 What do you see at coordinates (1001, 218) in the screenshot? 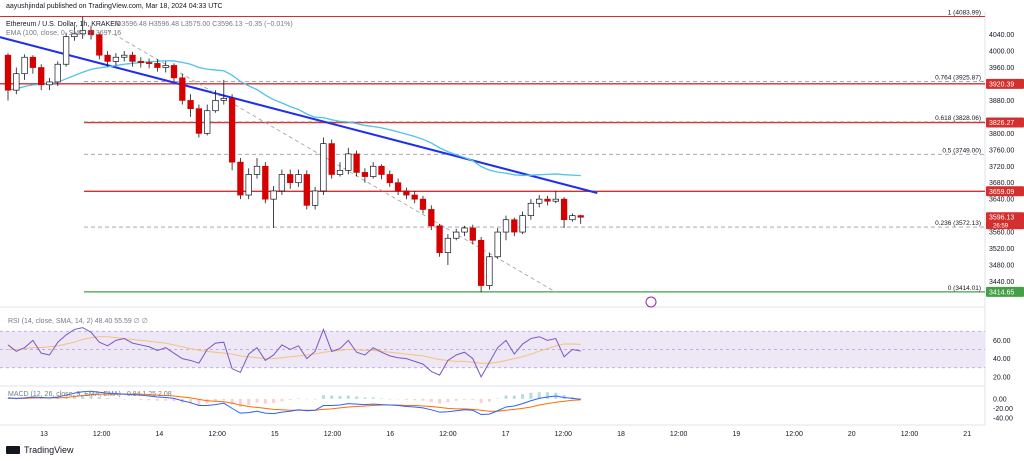
I see `price-badge-text: 3596.13` at bounding box center [1001, 218].